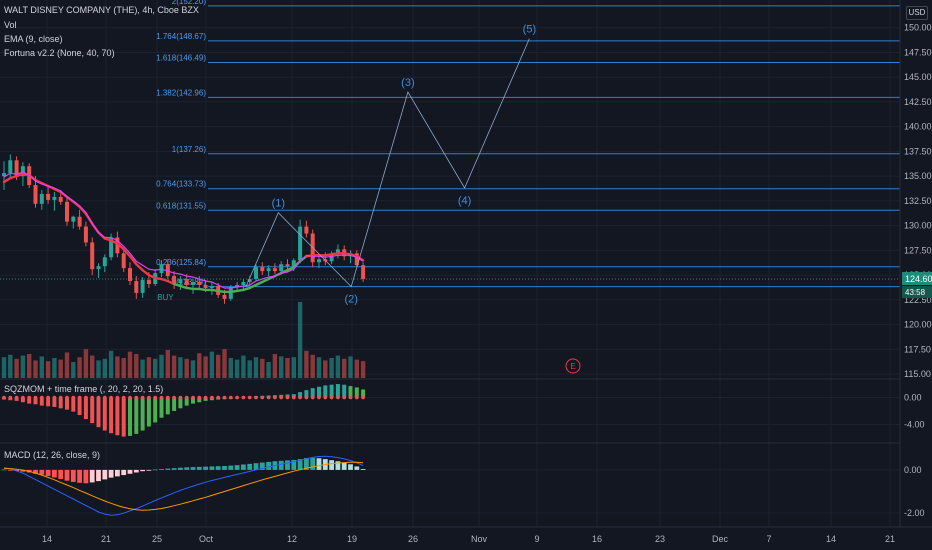  Describe the element at coordinates (917, 292) in the screenshot. I see `countdown-badge` at that location.